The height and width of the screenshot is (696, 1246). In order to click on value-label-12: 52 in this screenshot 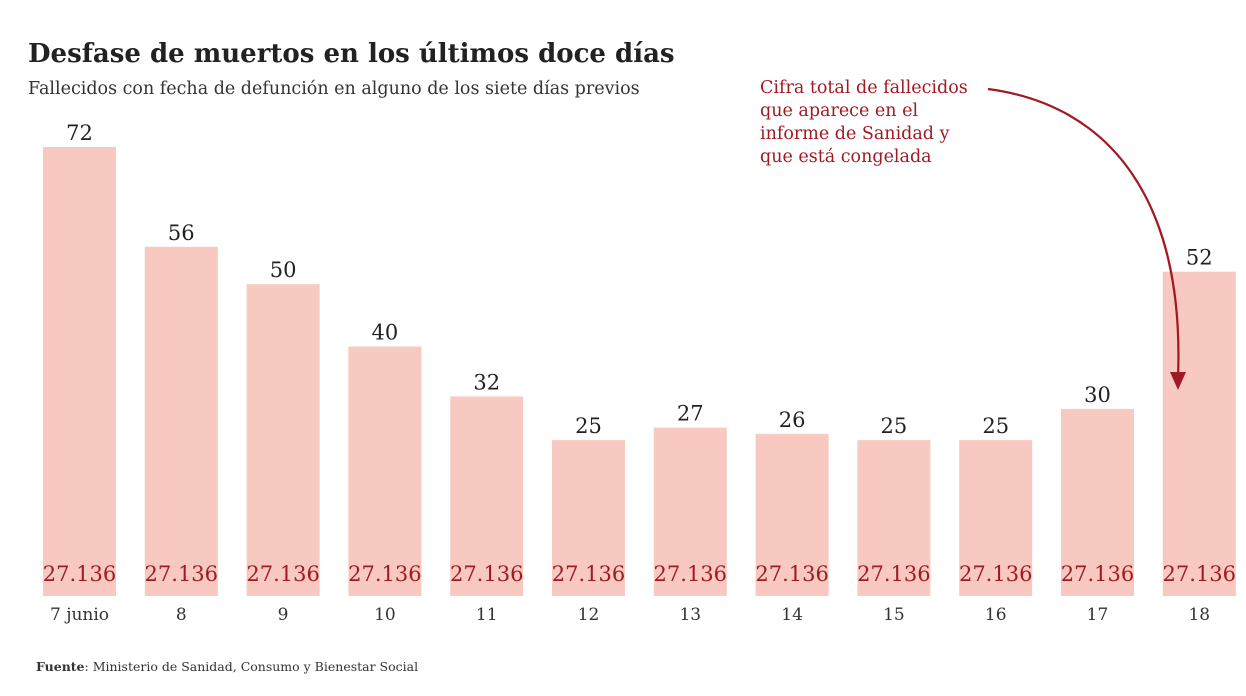, I will do `click(1199, 258)`.